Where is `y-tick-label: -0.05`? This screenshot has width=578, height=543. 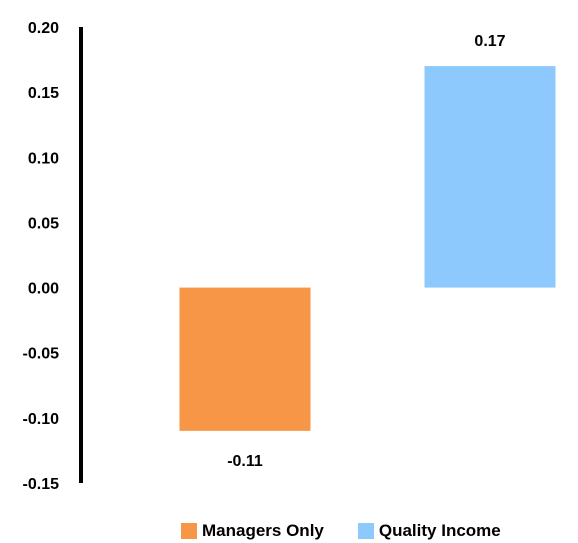
y-tick-label: -0.05 is located at coordinates (41, 354).